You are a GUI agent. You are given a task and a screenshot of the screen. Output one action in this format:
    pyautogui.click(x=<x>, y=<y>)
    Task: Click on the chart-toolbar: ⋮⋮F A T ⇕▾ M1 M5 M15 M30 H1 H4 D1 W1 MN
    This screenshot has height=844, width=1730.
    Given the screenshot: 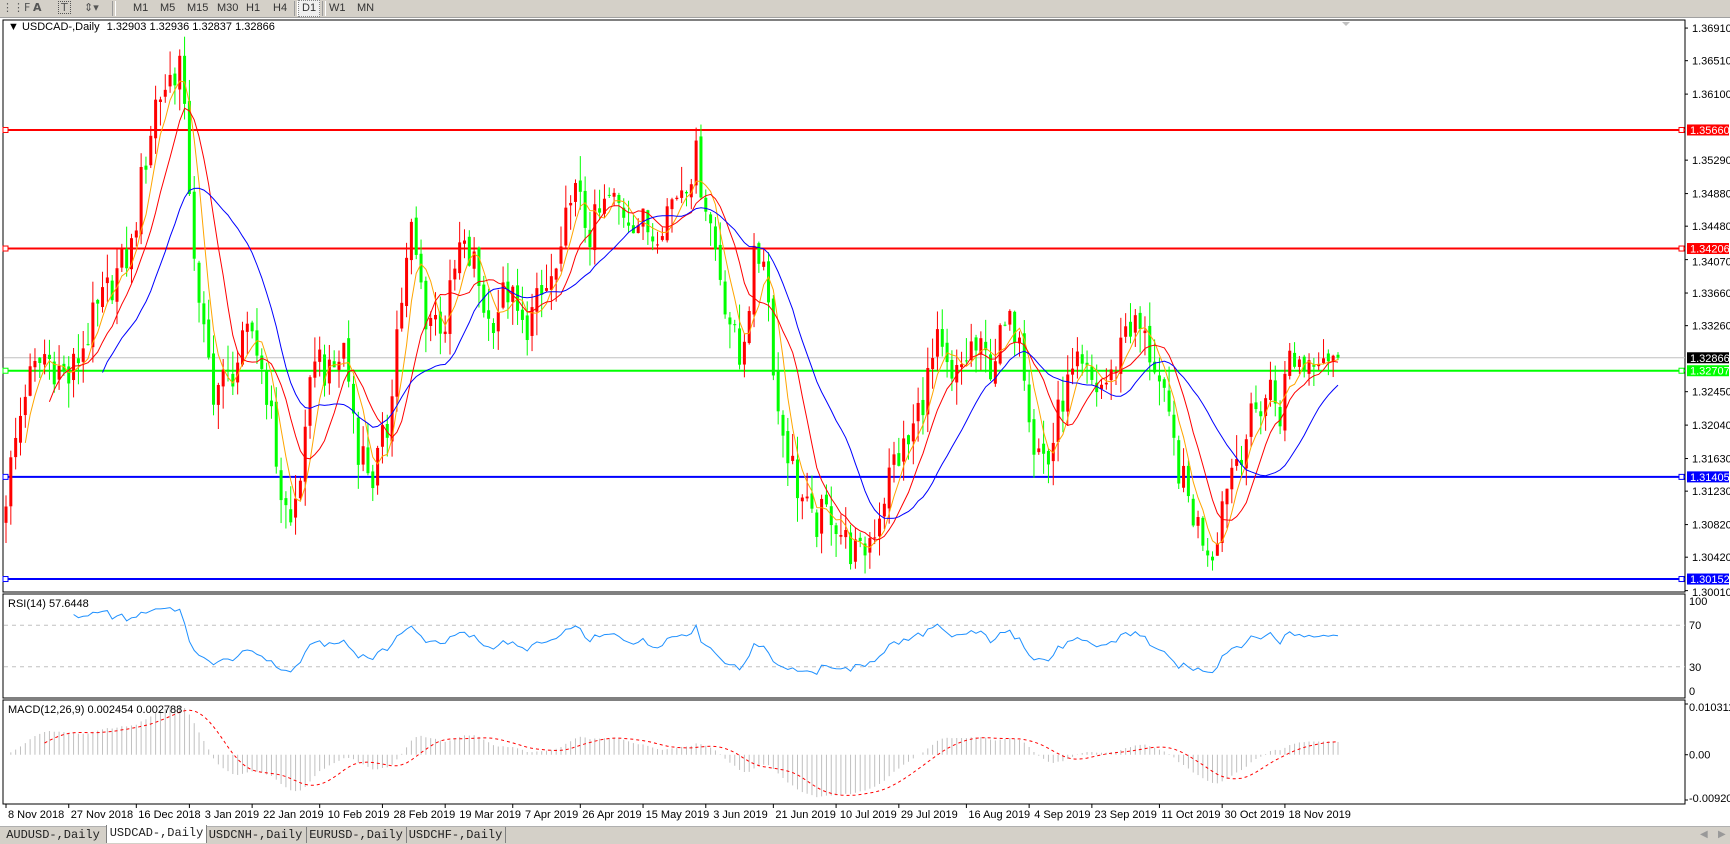 What is the action you would take?
    pyautogui.click(x=865, y=9)
    